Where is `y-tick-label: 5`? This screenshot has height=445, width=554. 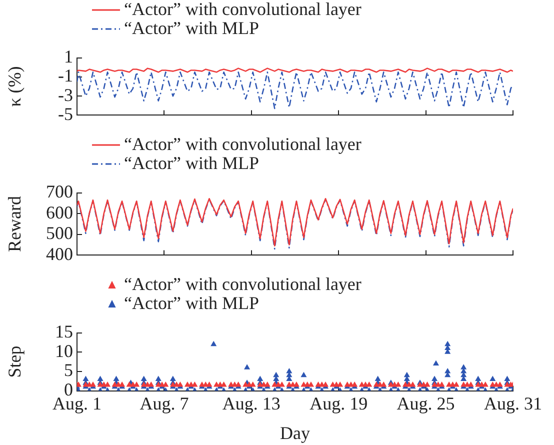 y-tick-label: 5 is located at coordinates (68, 370).